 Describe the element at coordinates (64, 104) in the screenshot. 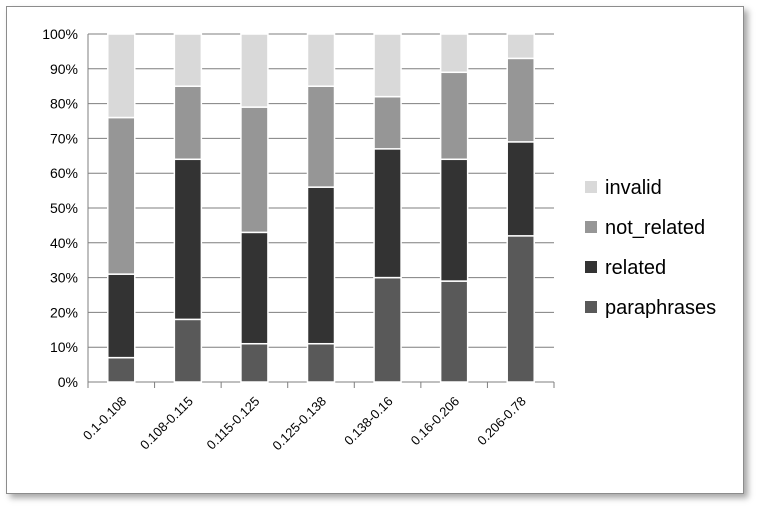

I see `y-tick-label: 80%` at that location.